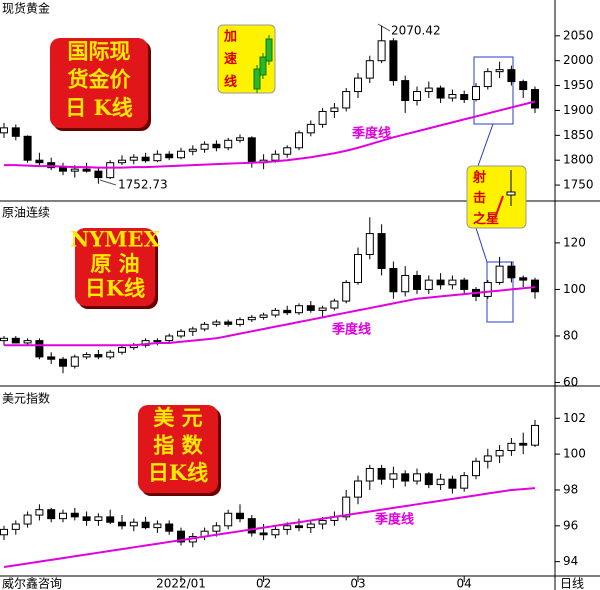 The image size is (600, 590). What do you see at coordinates (99, 83) in the screenshot?
I see `badge` at bounding box center [99, 83].